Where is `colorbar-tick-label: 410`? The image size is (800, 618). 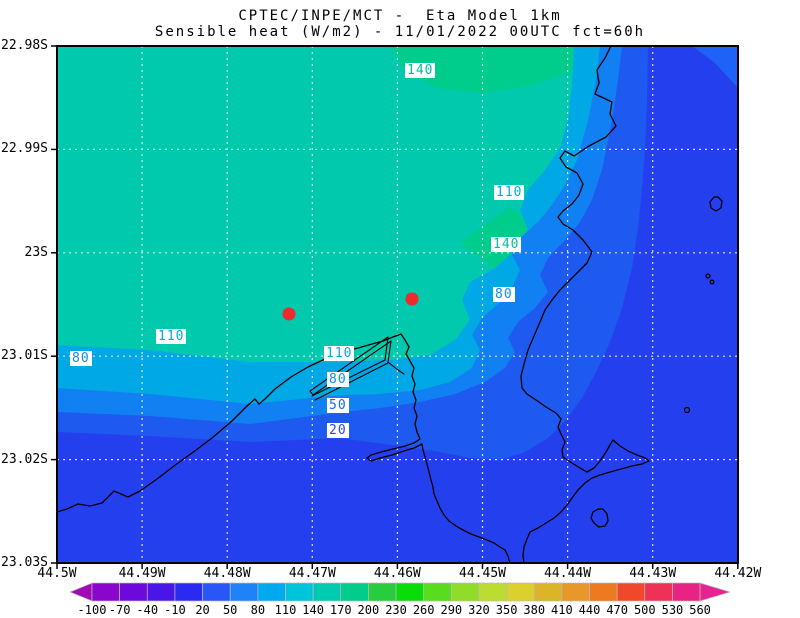 colorbar-tick-label: 410 is located at coordinates (562, 610).